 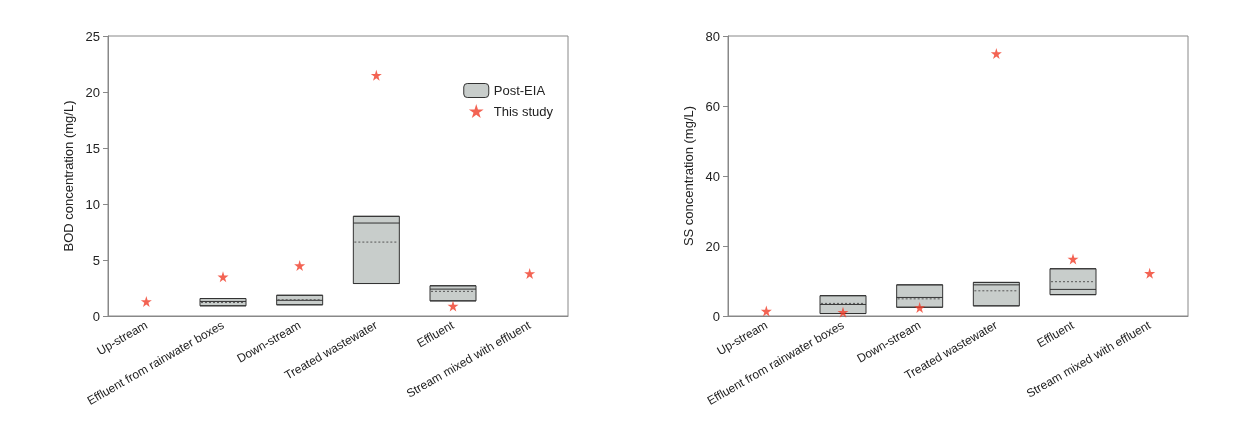 What do you see at coordinates (92, 204) in the screenshot?
I see `y-tick-label: 10` at bounding box center [92, 204].